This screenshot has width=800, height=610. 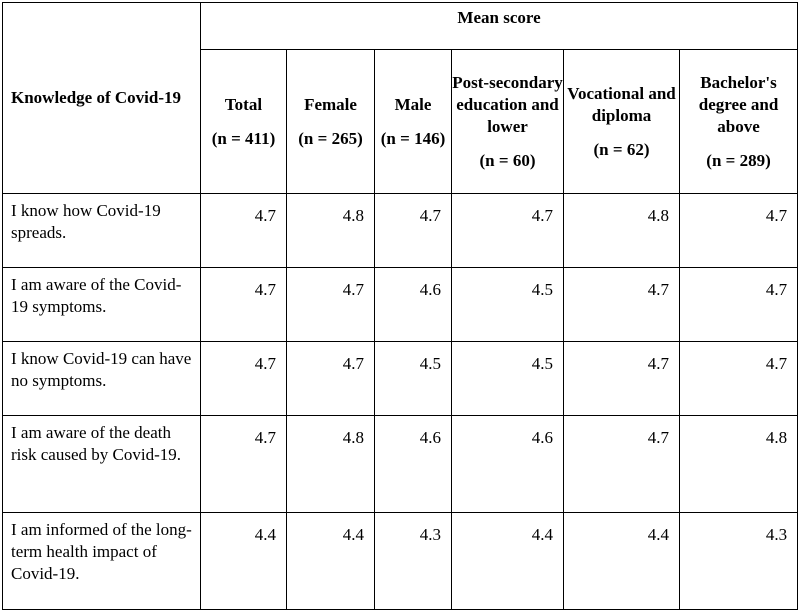 What do you see at coordinates (101, 304) in the screenshot?
I see `row-label: I am aware of the Covid-19 symptoms.` at bounding box center [101, 304].